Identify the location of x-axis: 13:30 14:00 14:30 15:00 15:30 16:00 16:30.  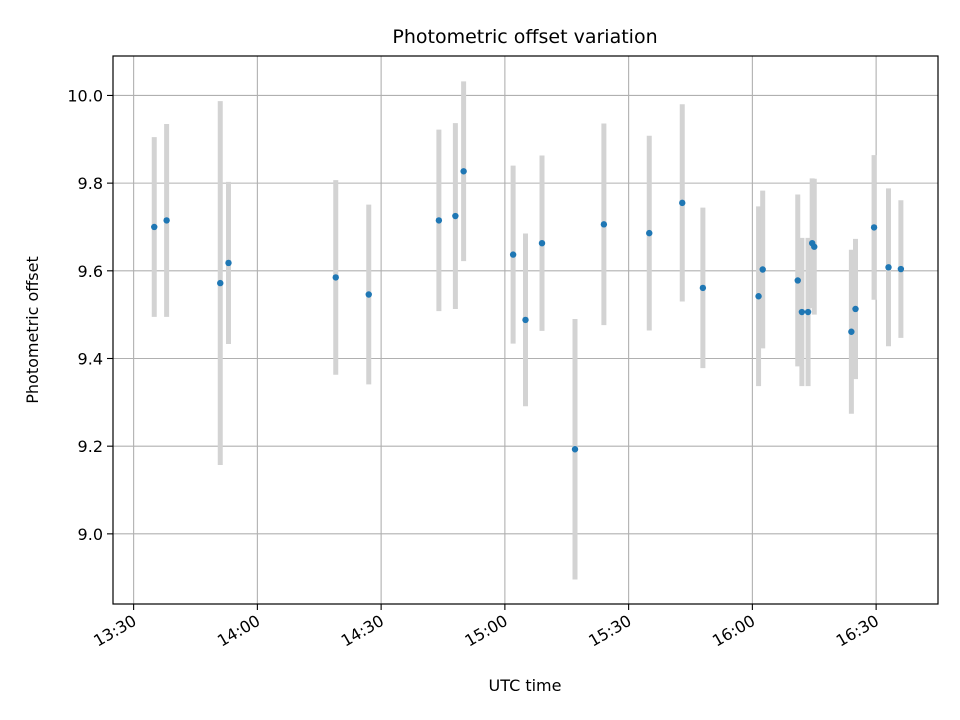
(486, 627).